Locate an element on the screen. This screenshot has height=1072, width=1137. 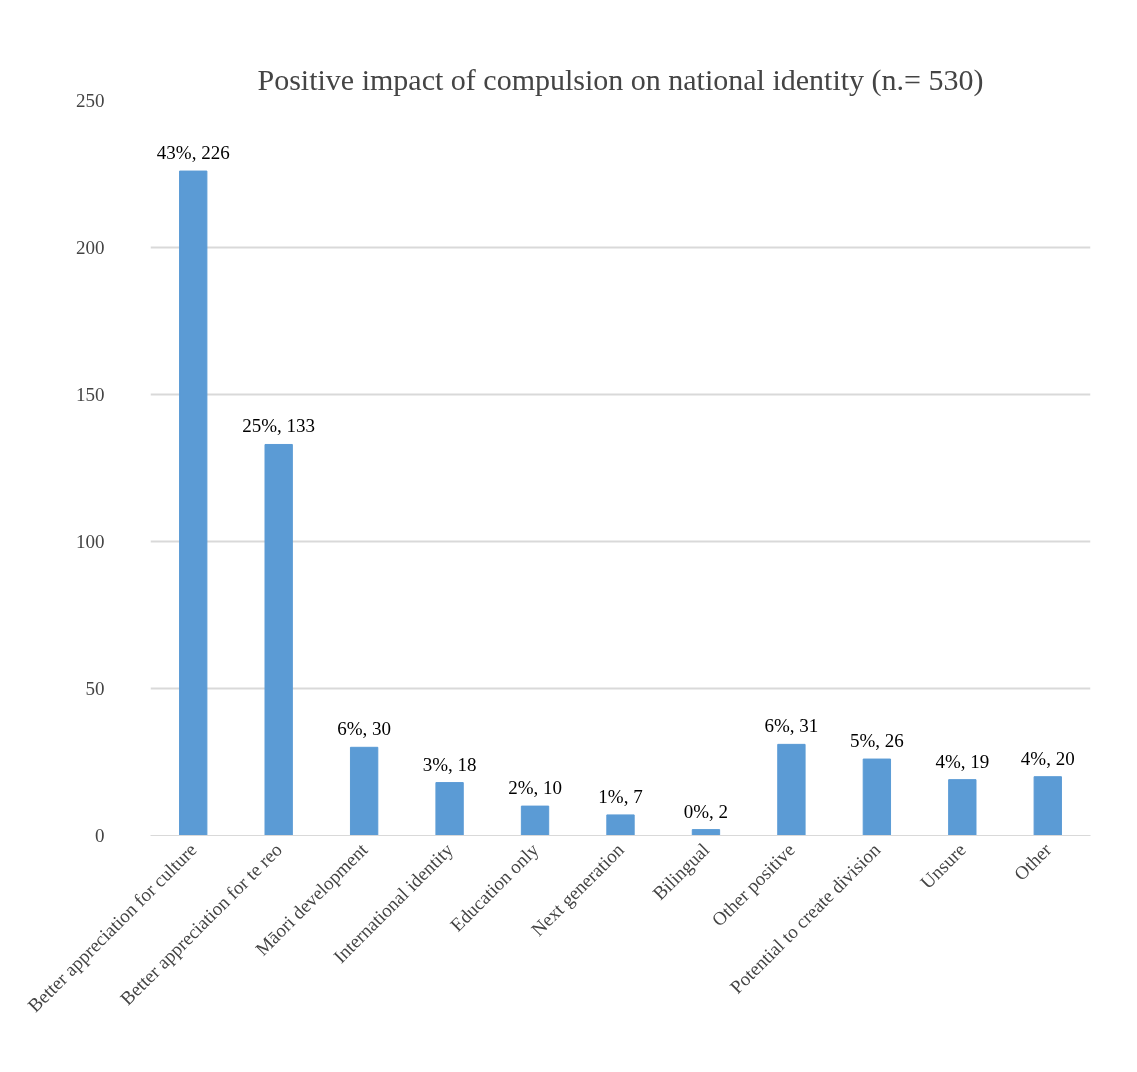
data-label: 4%, 20 is located at coordinates (1047, 758).